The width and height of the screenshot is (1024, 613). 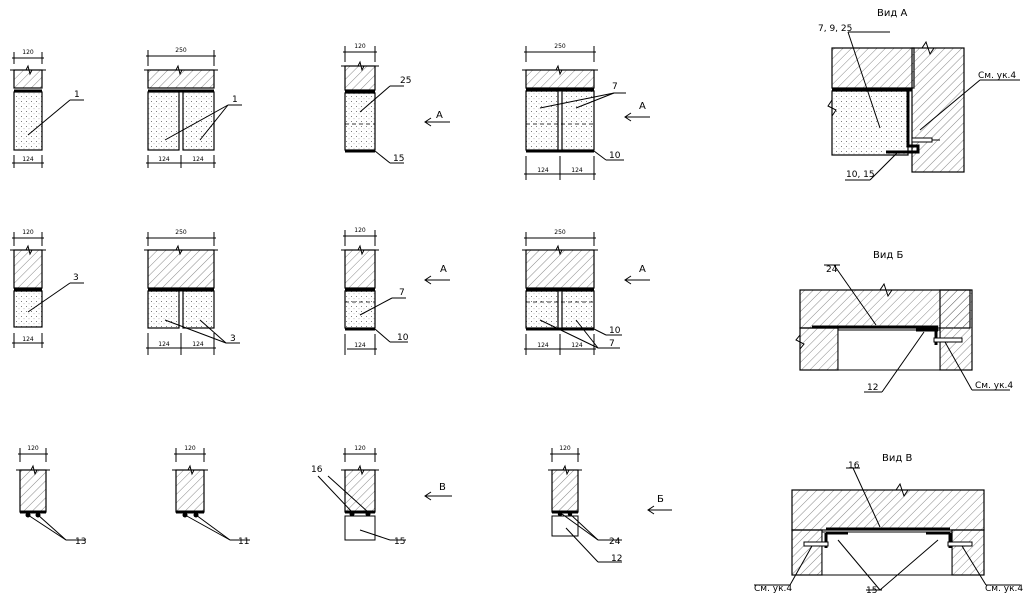 I want to click on detail-r1-c3: 120 25 15 А, so click(x=395, y=103).